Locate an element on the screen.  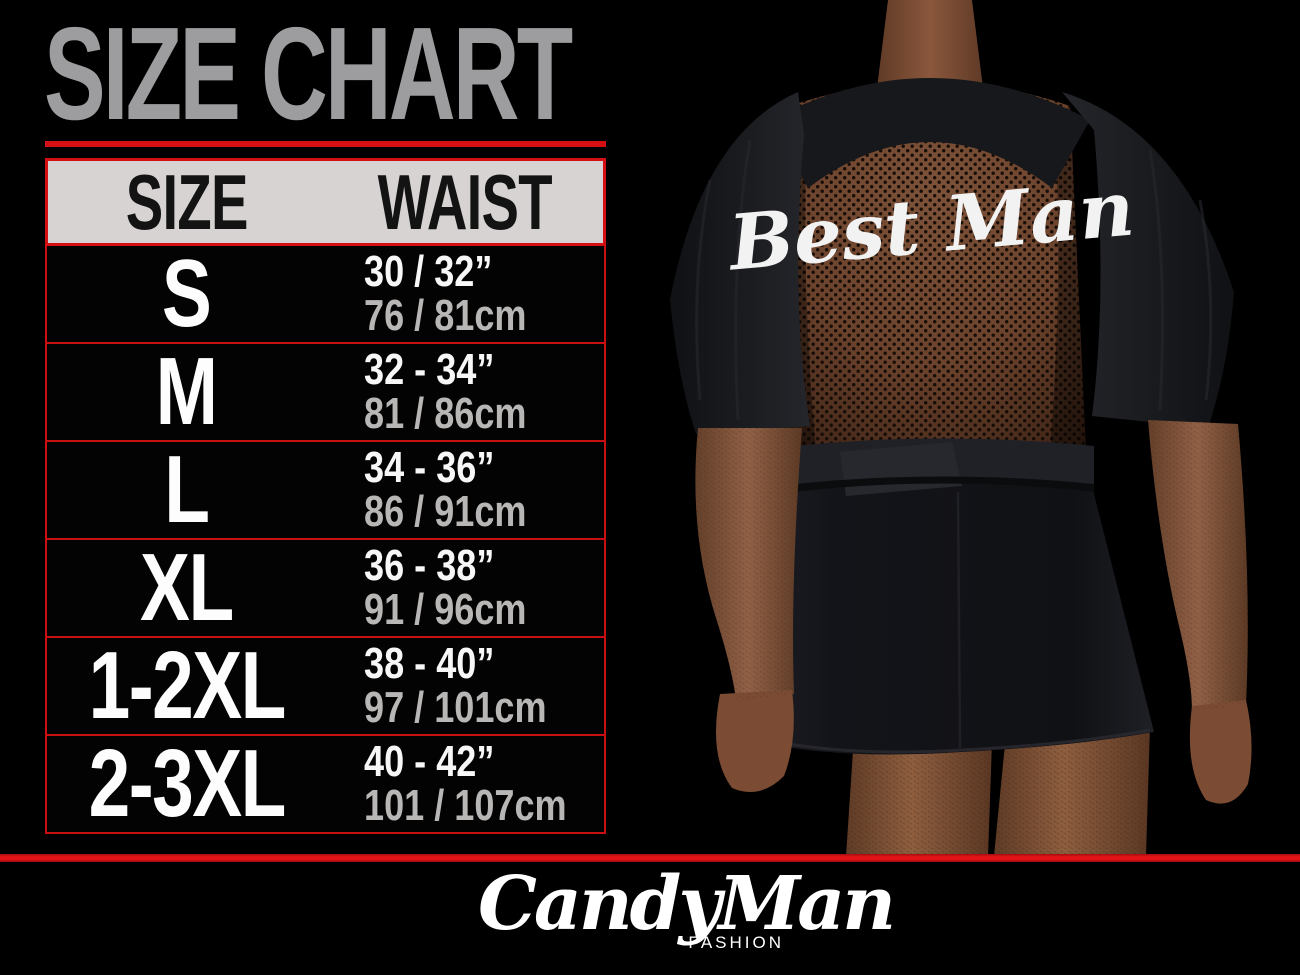
waist-cell: 40 - 42” 101 / 107cm is located at coordinates (468, 784).